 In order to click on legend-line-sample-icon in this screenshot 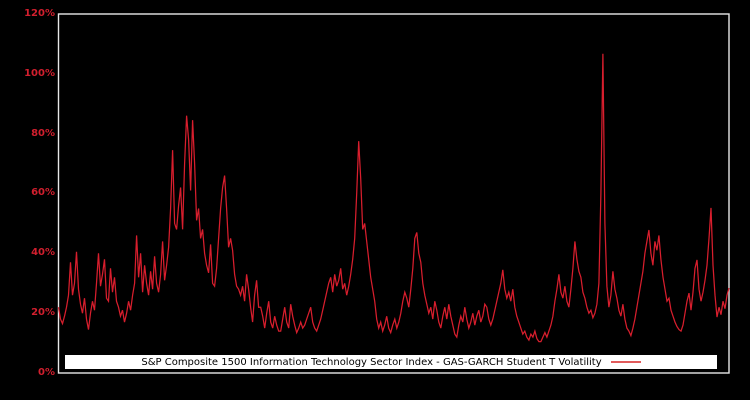, I will do `click(625, 362)`.